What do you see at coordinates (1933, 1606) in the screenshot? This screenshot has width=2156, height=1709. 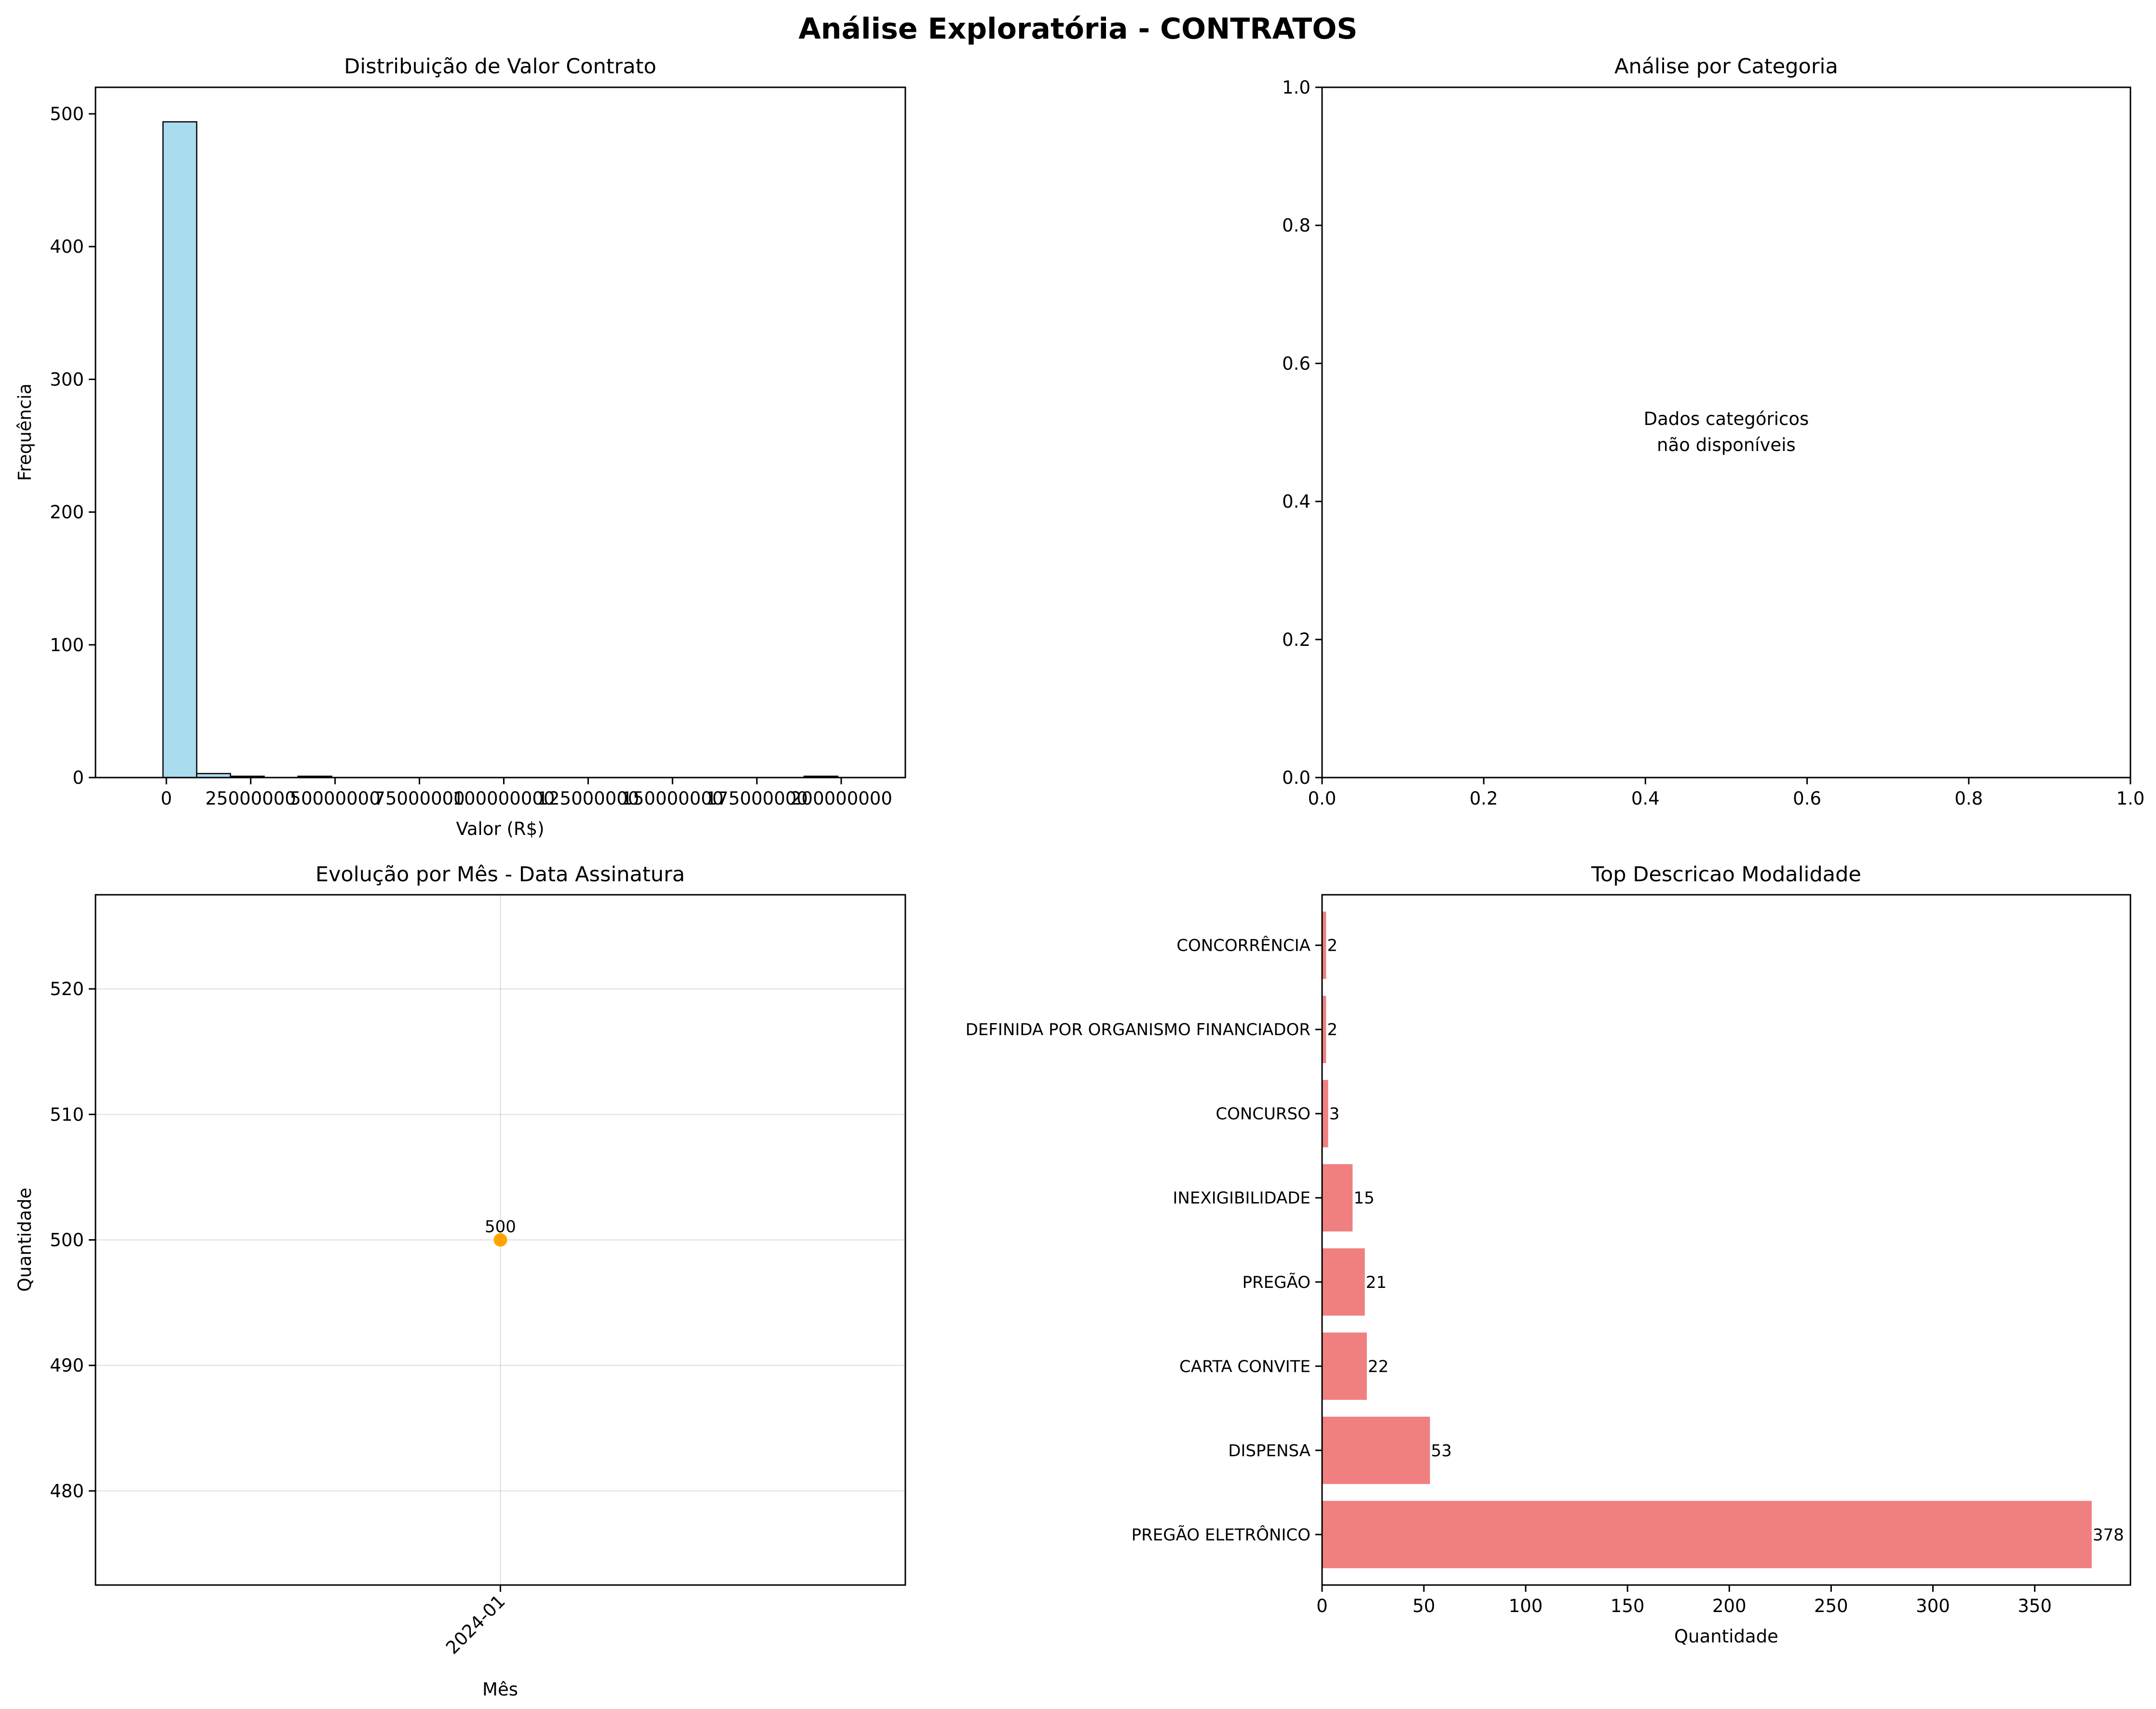 I see `x-tick-label: 300` at bounding box center [1933, 1606].